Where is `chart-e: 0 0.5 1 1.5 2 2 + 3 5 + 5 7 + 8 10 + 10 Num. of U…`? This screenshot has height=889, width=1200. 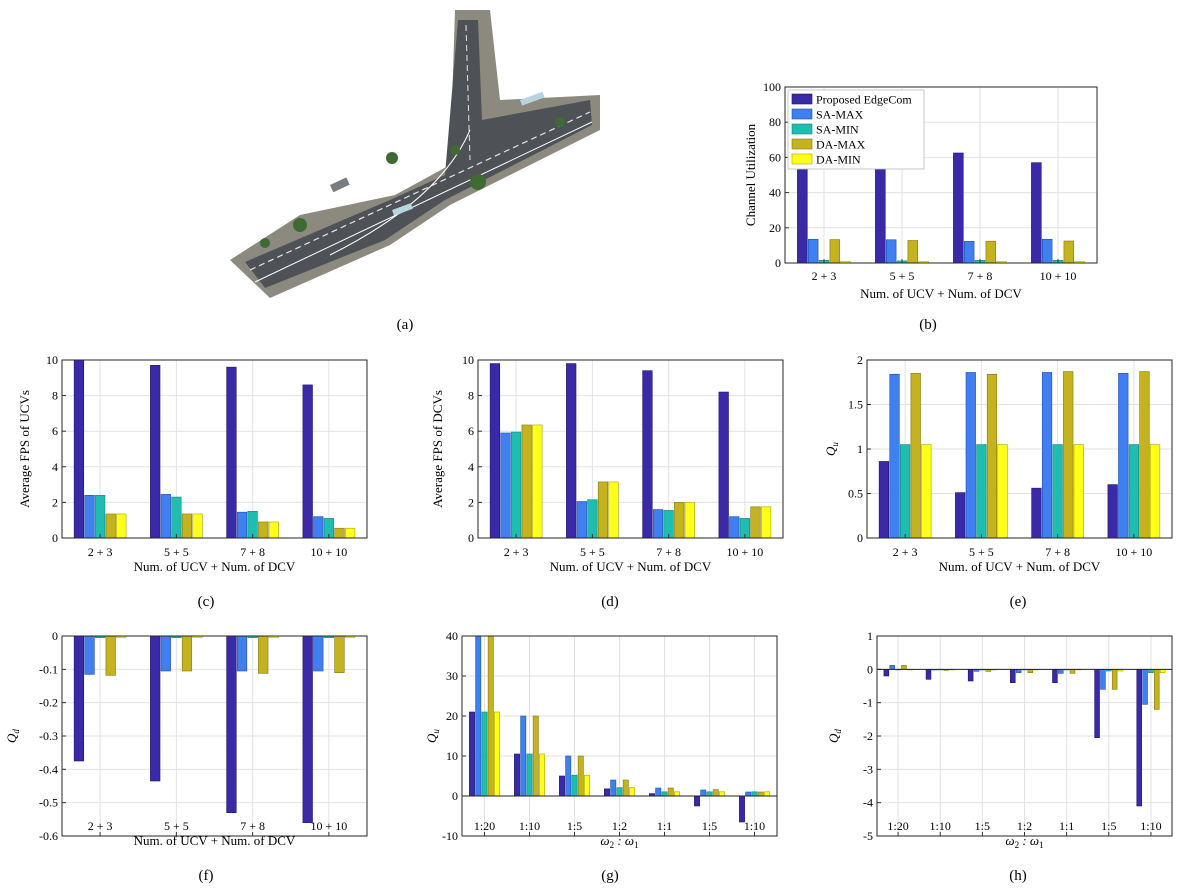
chart-e: 0 0.5 1 1.5 2 2 + 3 5 + 5 7 + 8 10 + 10 Num. of U… is located at coordinates (998, 481).